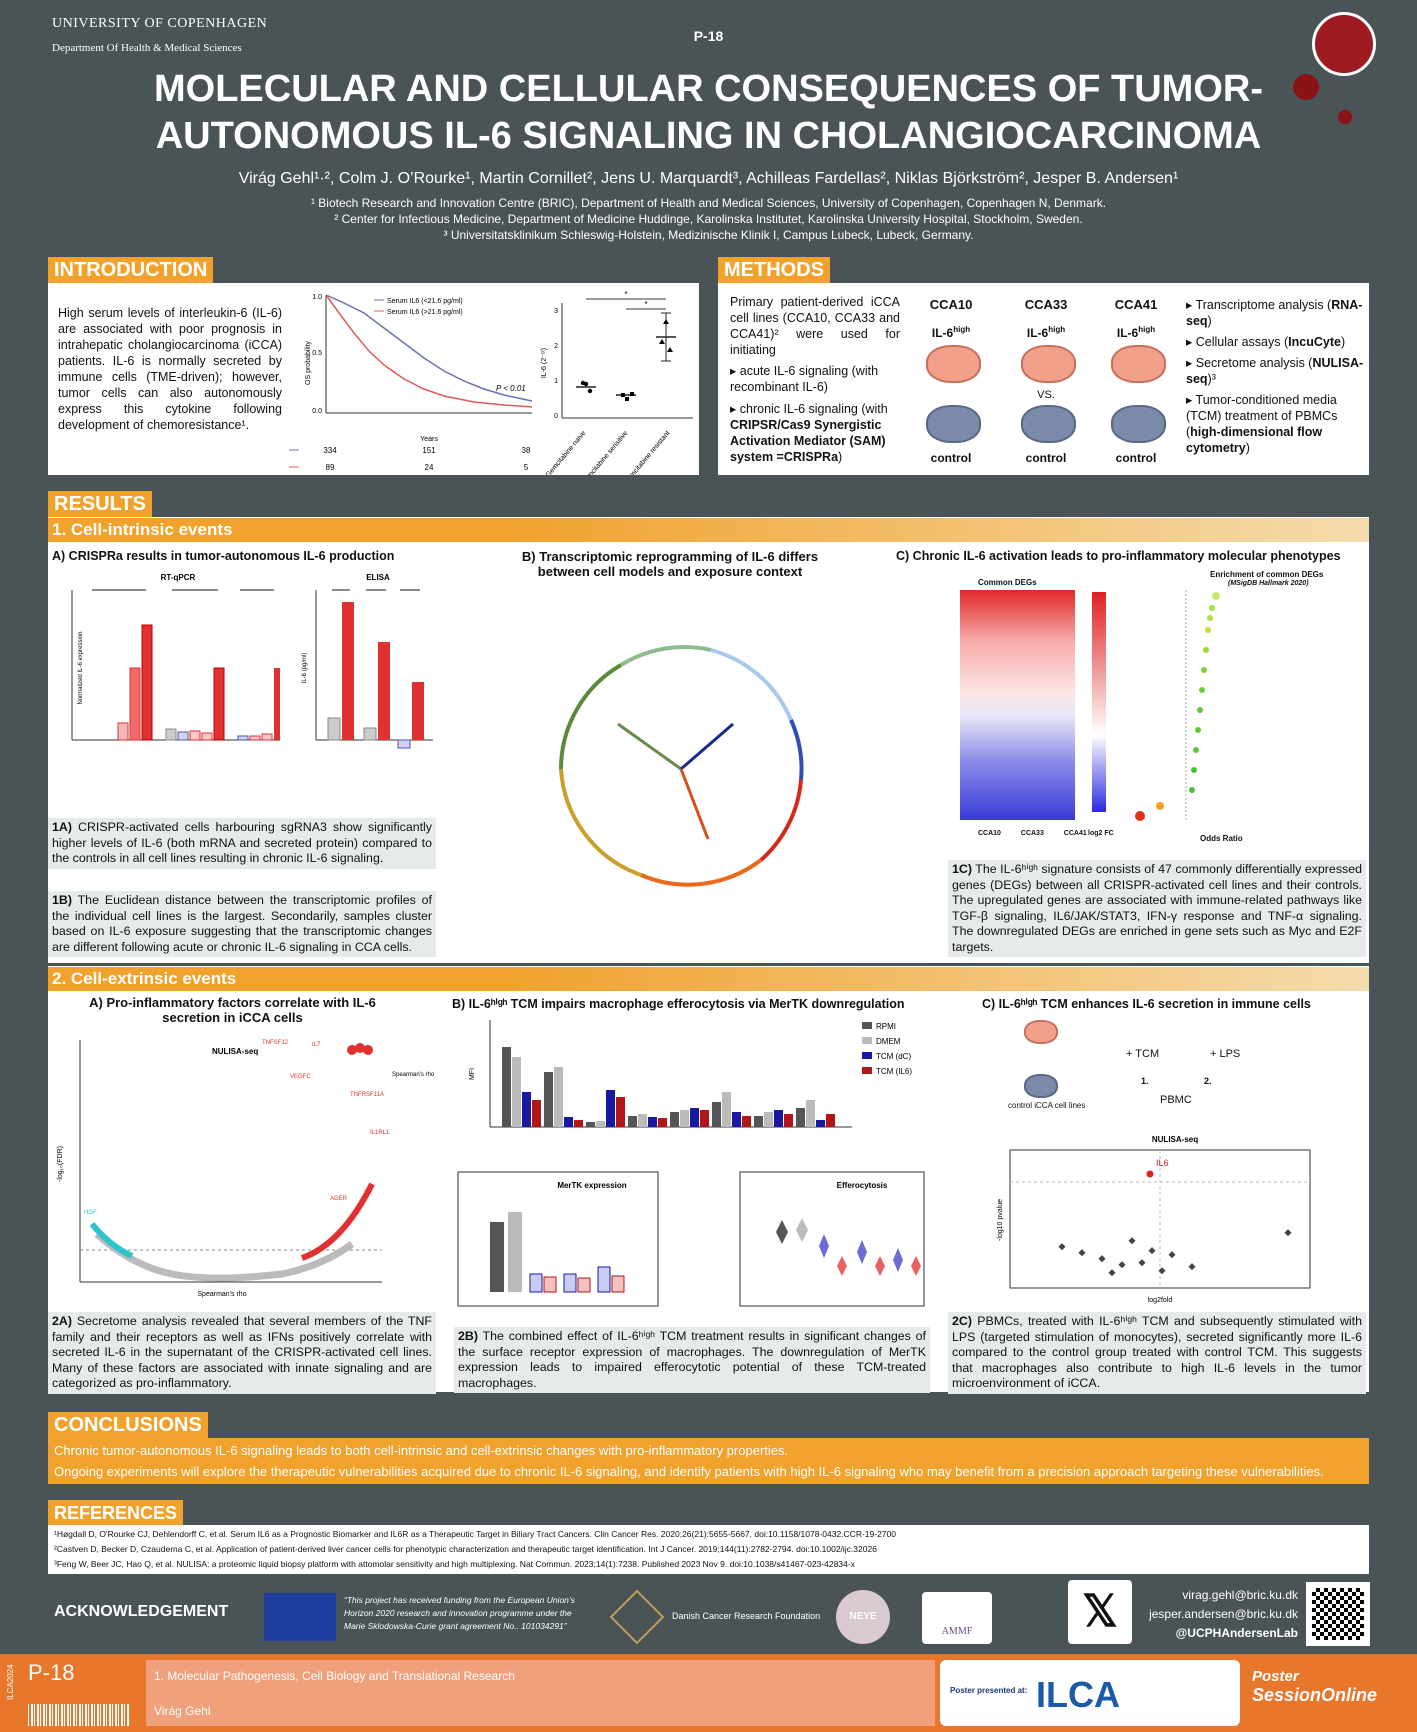 The height and width of the screenshot is (1732, 1417). What do you see at coordinates (90, 1213) in the screenshot?
I see `svg-text: HGF` at bounding box center [90, 1213].